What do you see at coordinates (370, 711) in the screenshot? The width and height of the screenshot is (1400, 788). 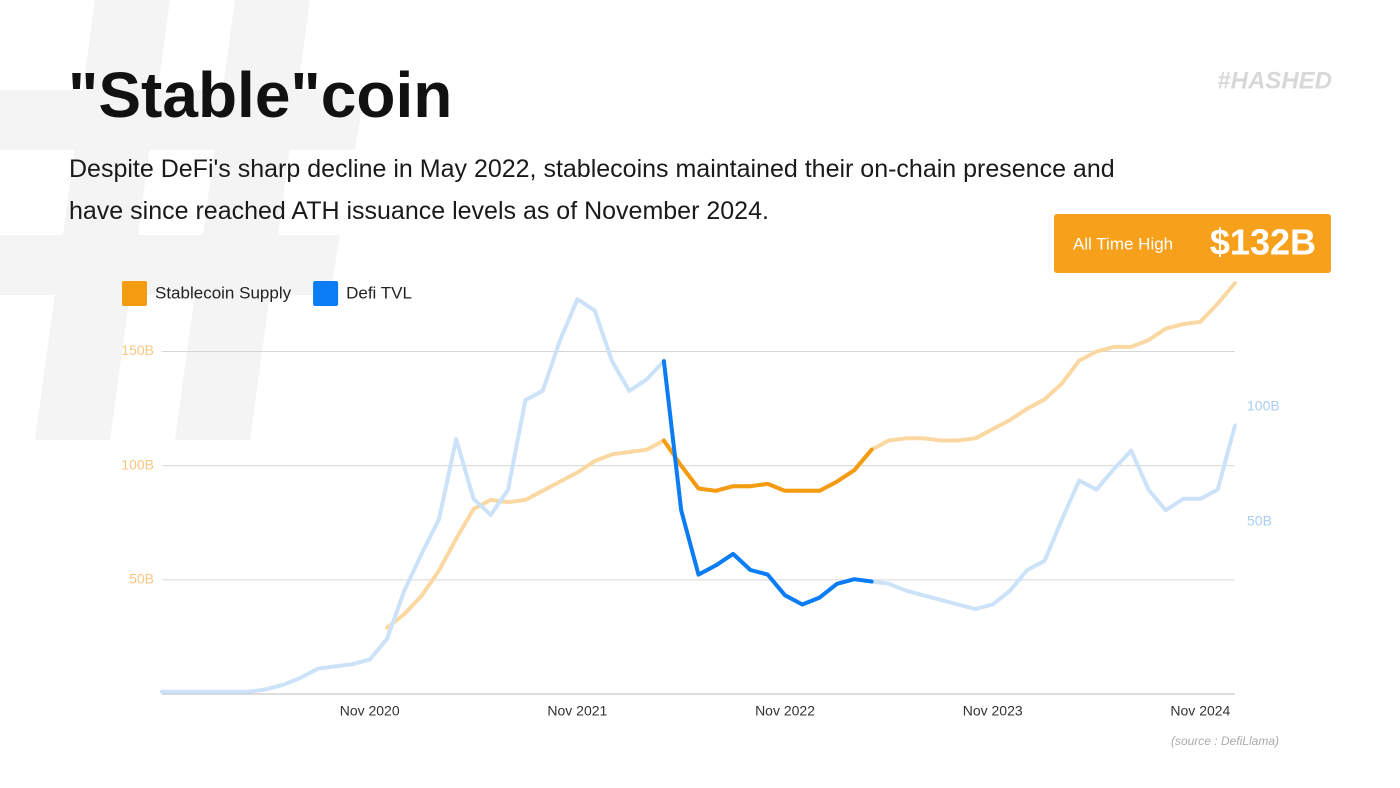 I see `x-tick-label: Nov 2020` at bounding box center [370, 711].